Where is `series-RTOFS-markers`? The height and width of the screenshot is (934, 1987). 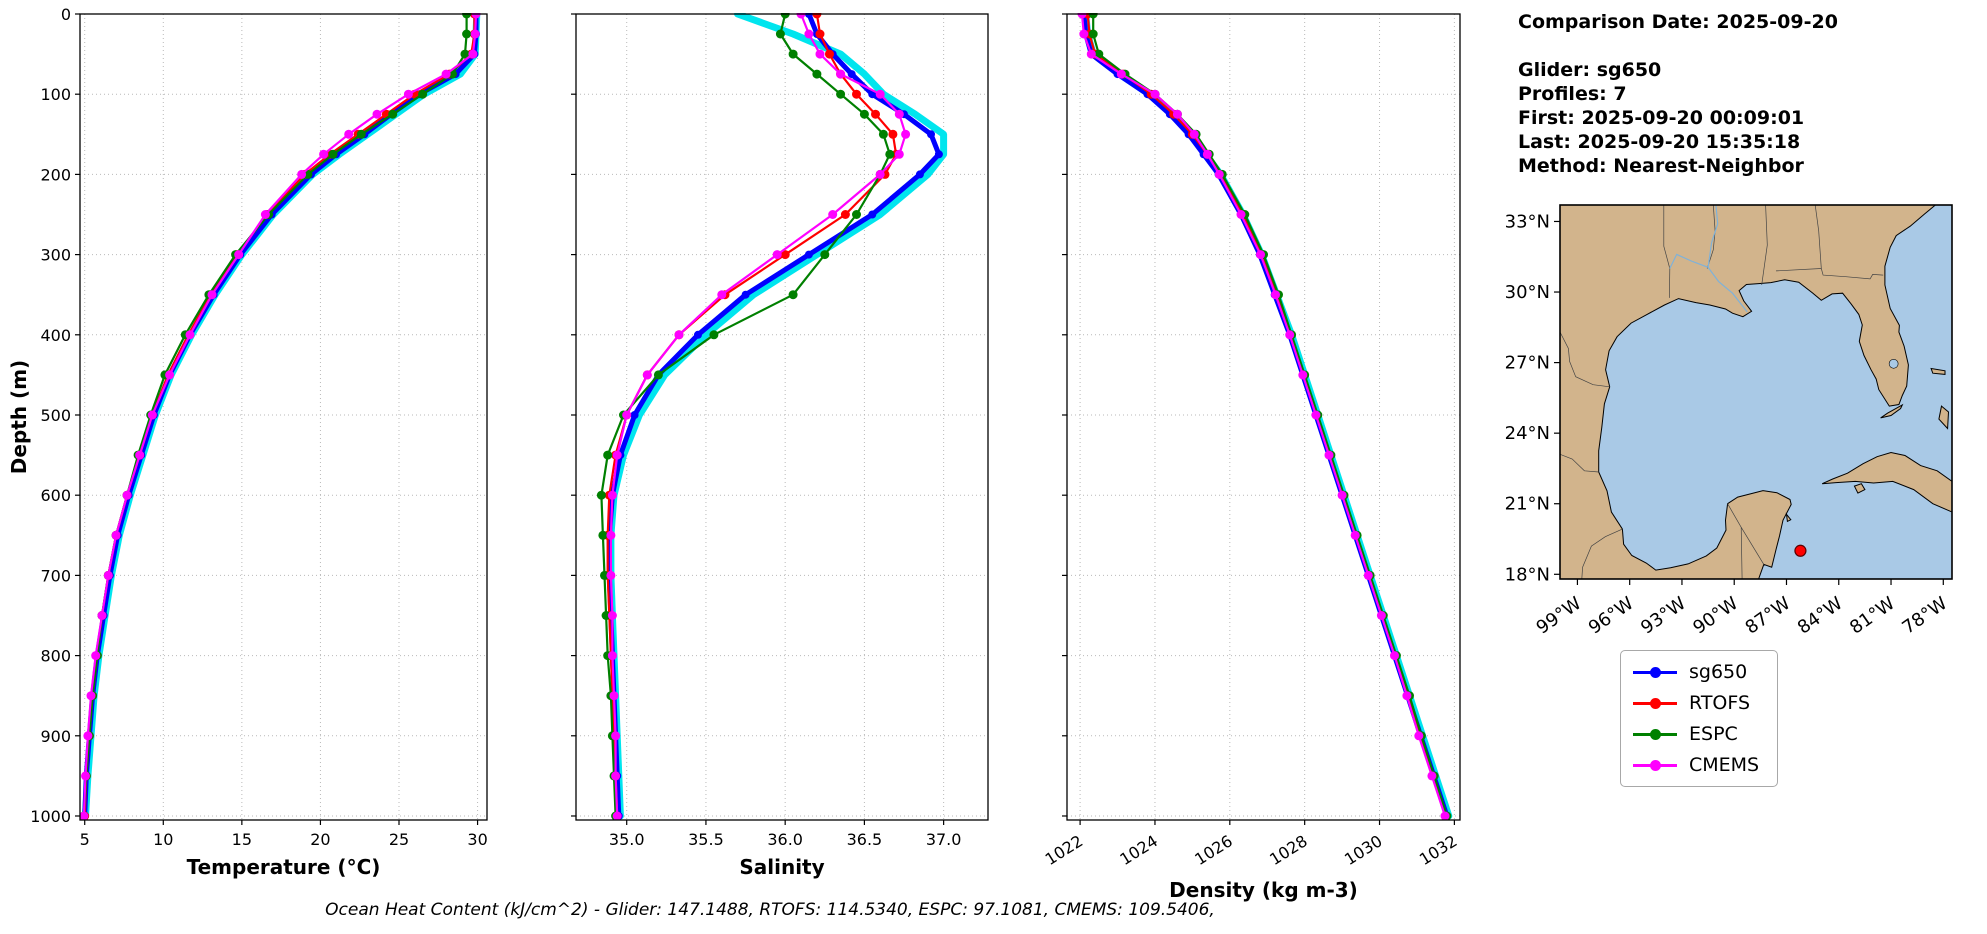 series-RTOFS-markers is located at coordinates (752, 417).